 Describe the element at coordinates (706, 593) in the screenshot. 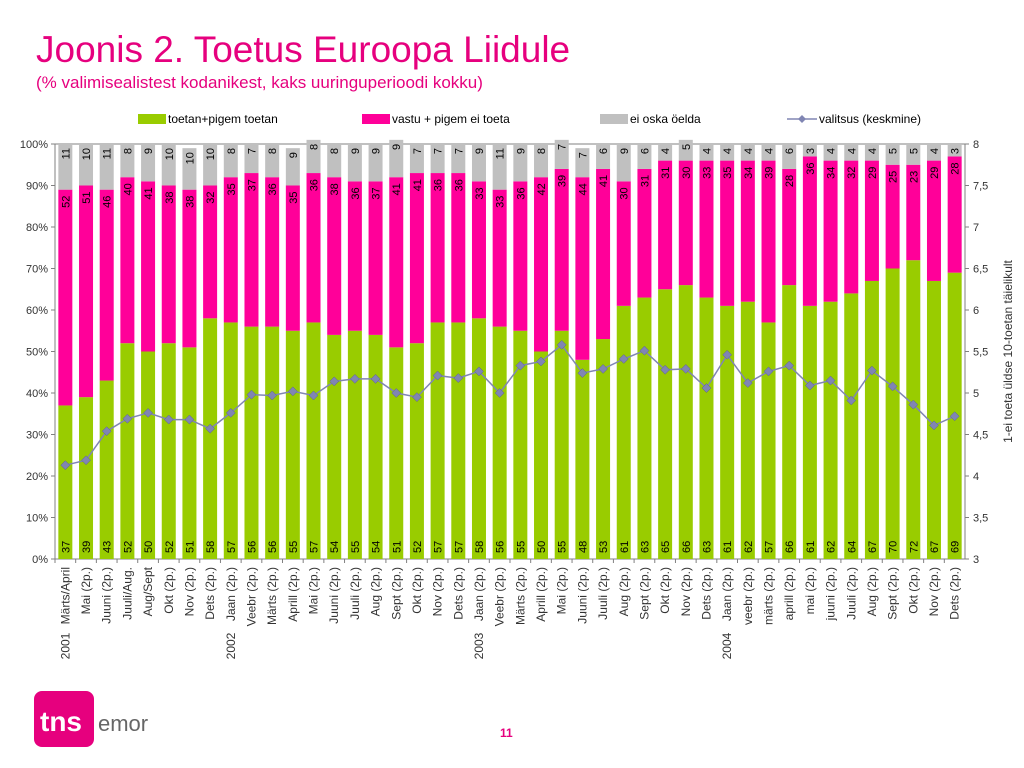

I see `x-tick-label: Dets (2p.)` at that location.